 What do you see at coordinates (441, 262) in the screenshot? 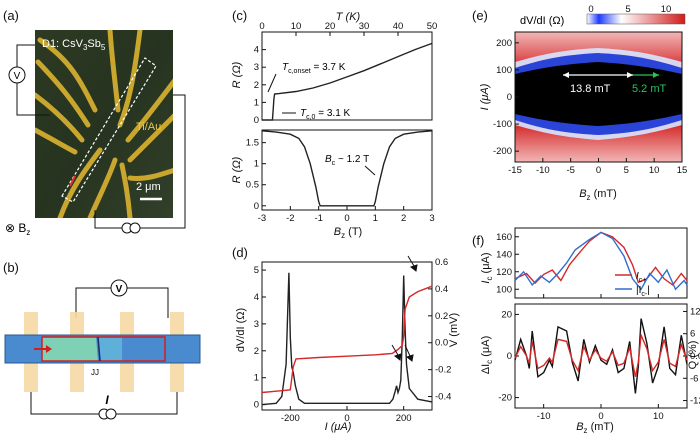
I see `d-ytick-right-label: 0.6` at bounding box center [441, 262].